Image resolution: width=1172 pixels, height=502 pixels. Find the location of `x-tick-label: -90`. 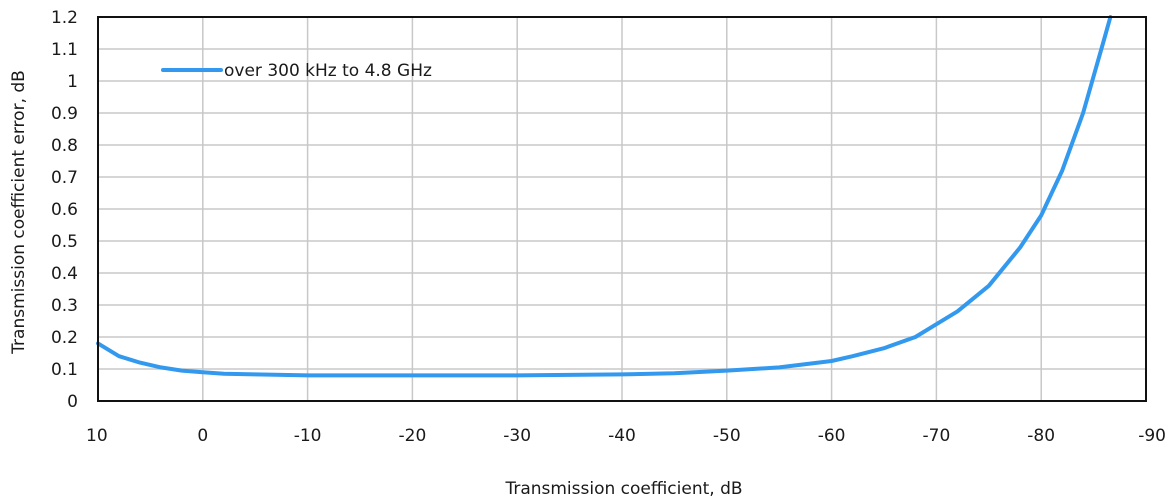

x-tick-label: -90 is located at coordinates (1152, 436).